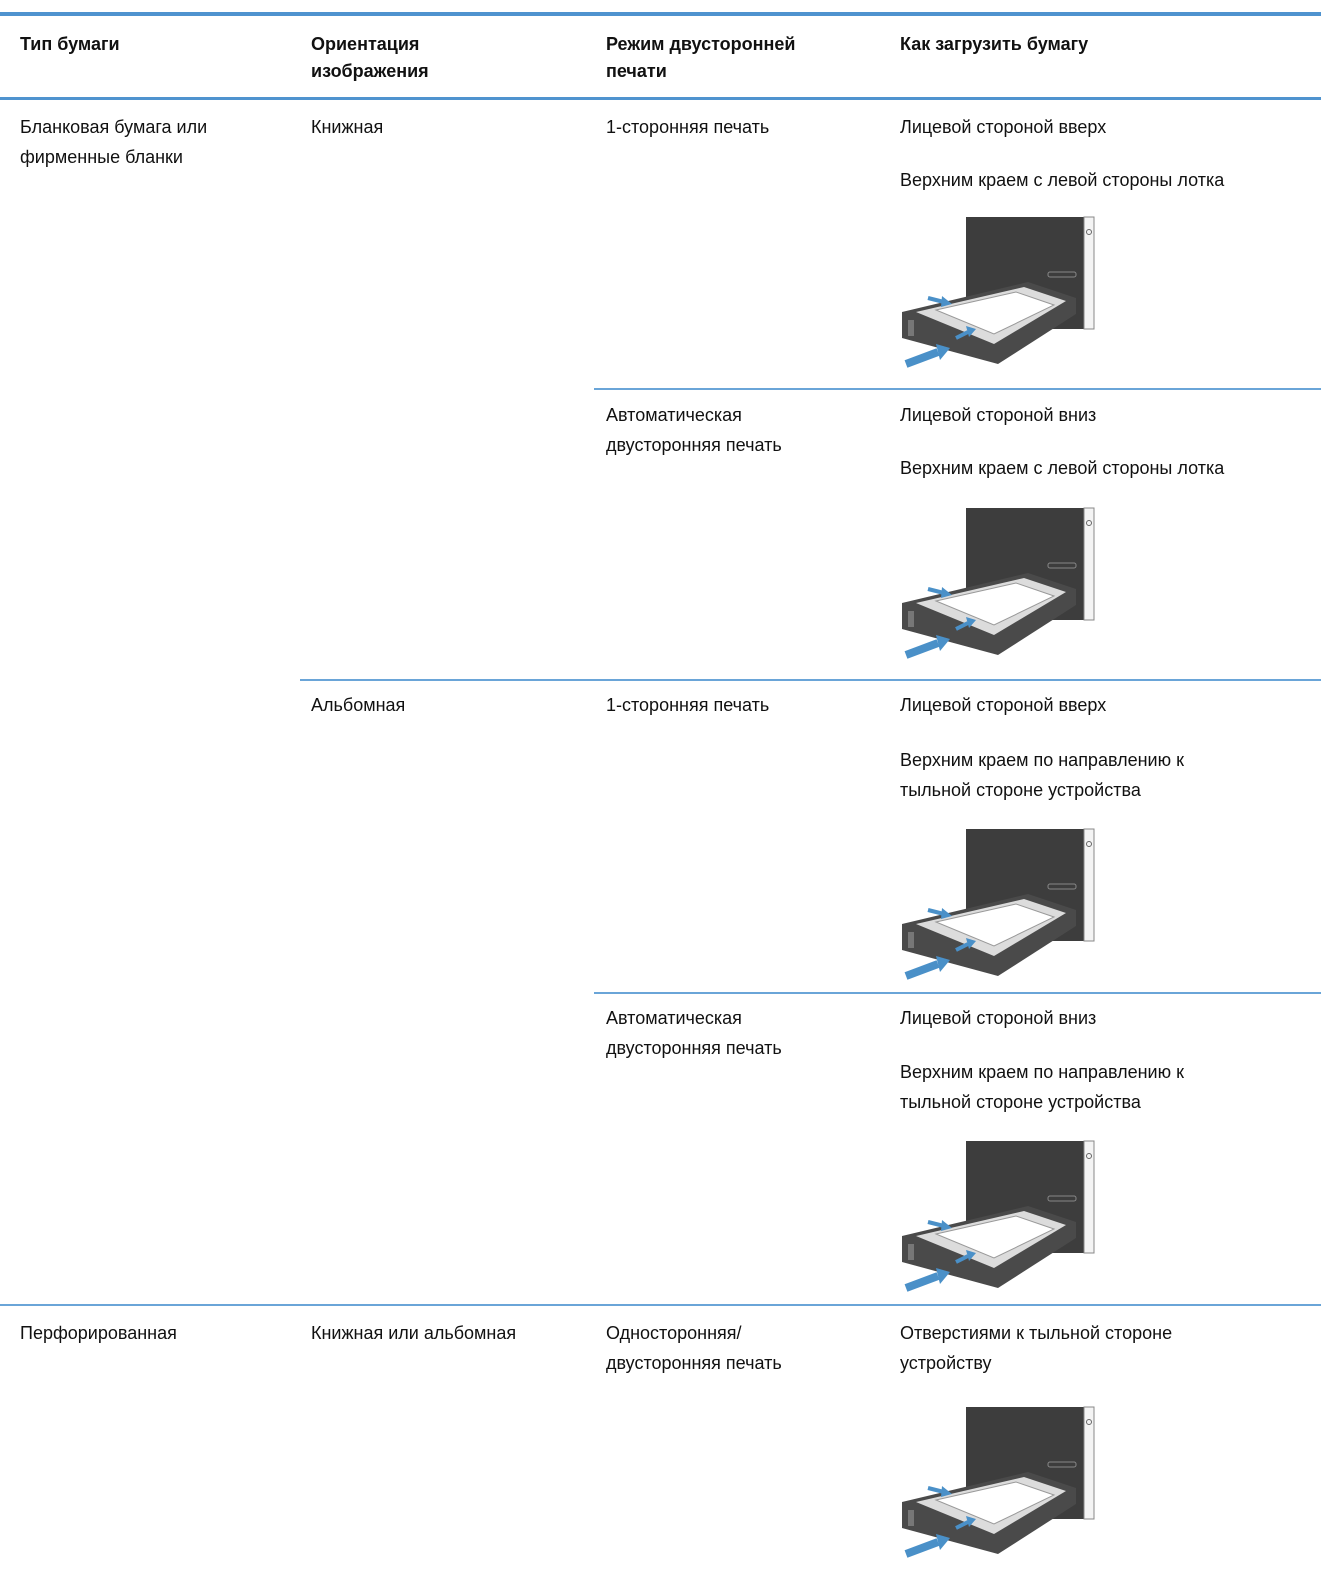 The height and width of the screenshot is (1570, 1321). I want to click on top-rule, so click(660, 14).